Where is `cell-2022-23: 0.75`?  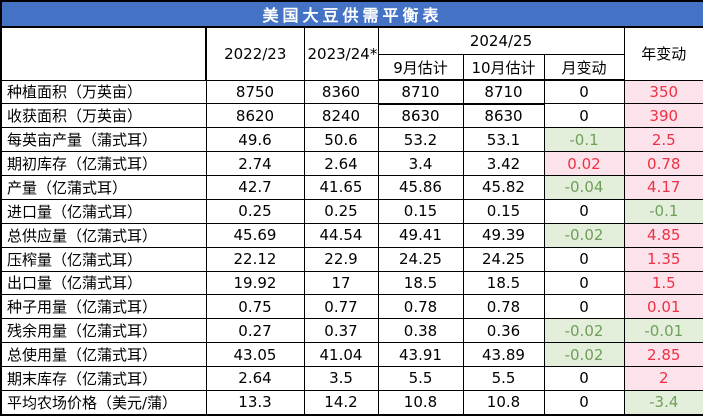
cell-2022-23: 0.75 is located at coordinates (255, 307).